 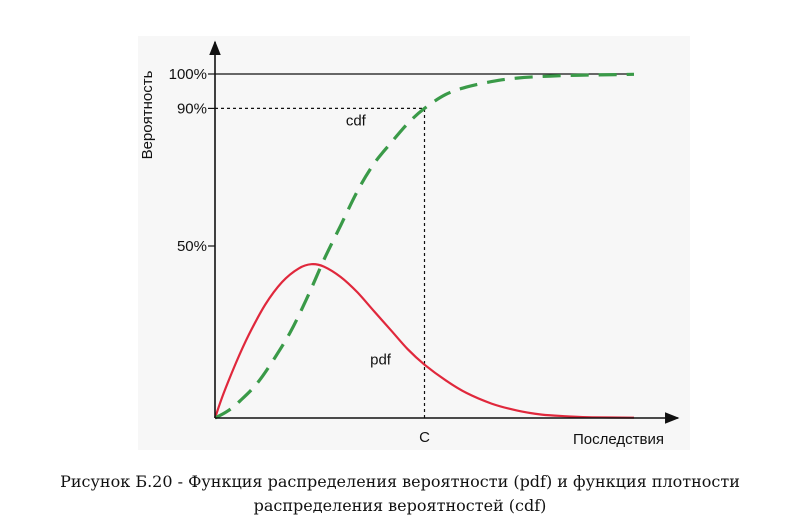 I want to click on x-axis-label: Последствия, so click(x=618, y=439).